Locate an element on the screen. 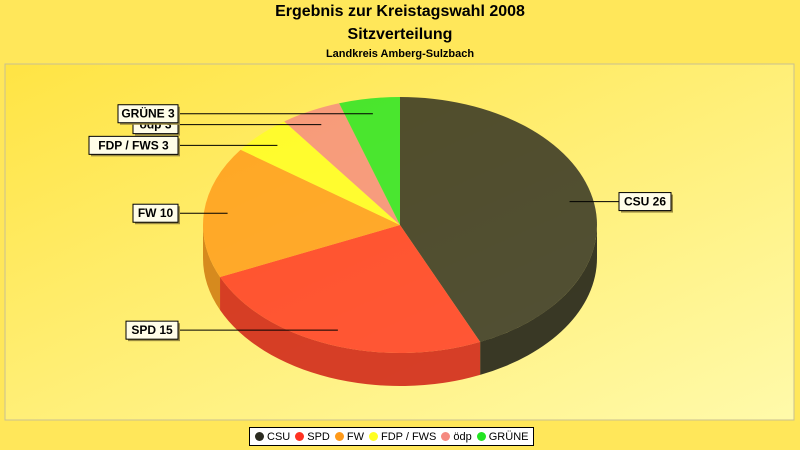 Image resolution: width=800 pixels, height=450 pixels. legend-entry-fw: FW is located at coordinates (349, 436).